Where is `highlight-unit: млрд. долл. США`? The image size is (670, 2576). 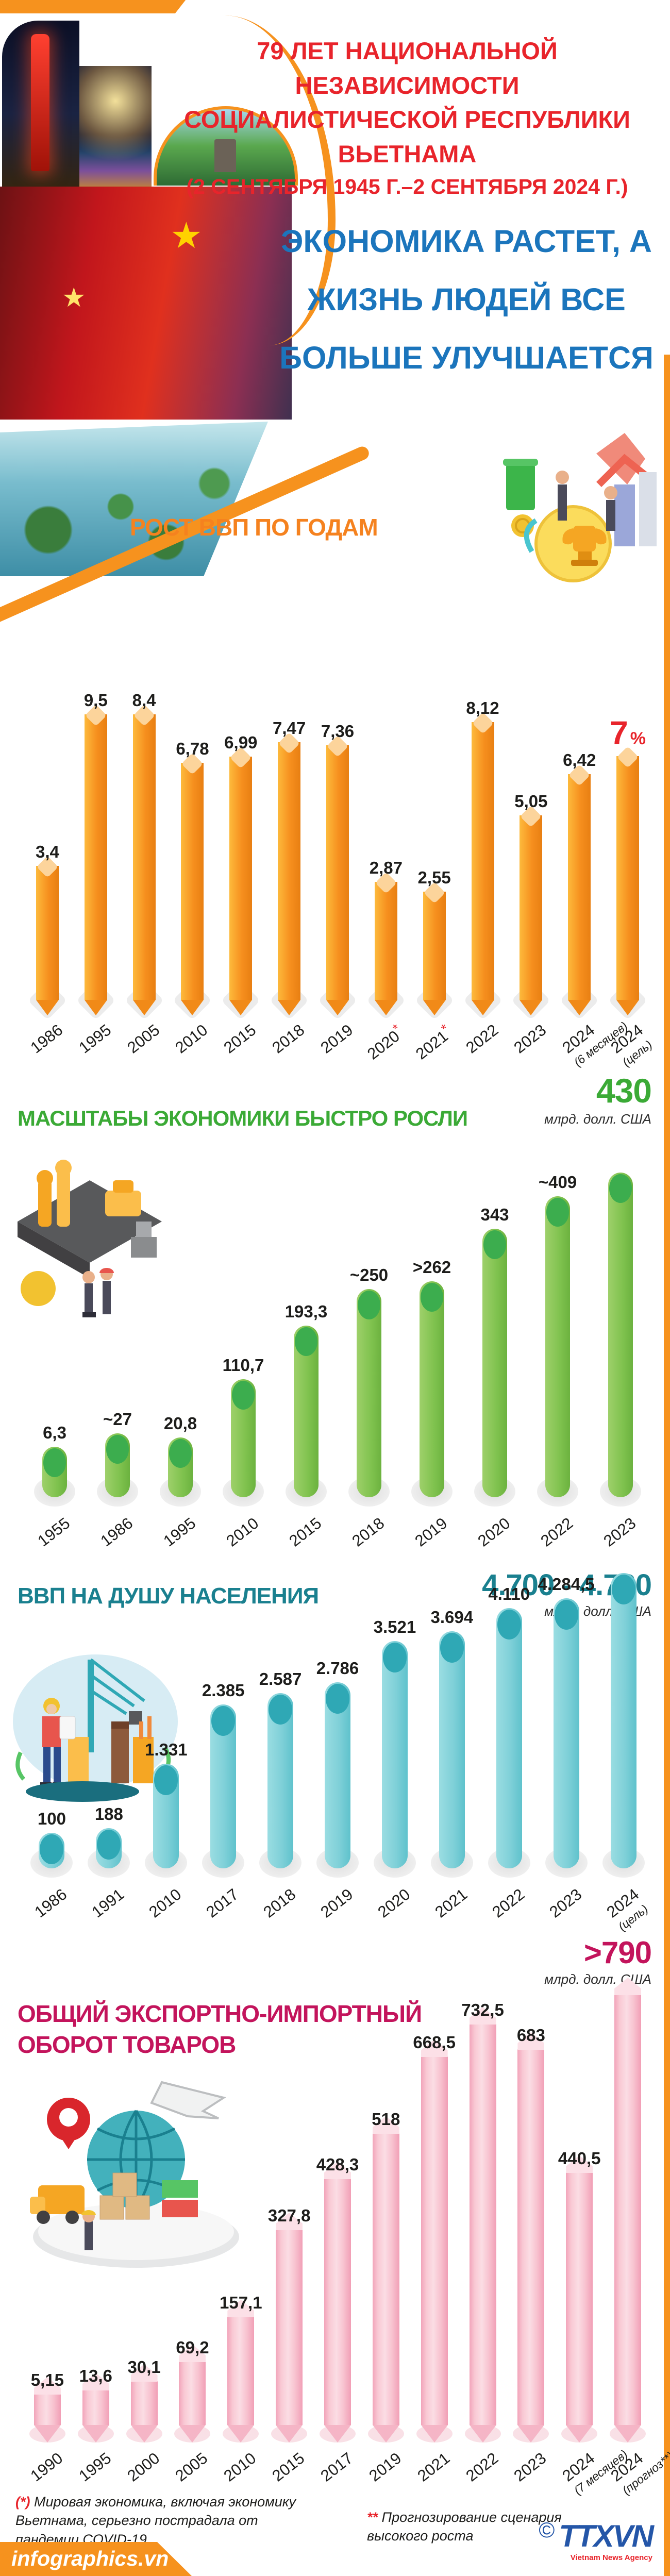
highlight-unit: млрд. долл. США is located at coordinates (597, 1119).